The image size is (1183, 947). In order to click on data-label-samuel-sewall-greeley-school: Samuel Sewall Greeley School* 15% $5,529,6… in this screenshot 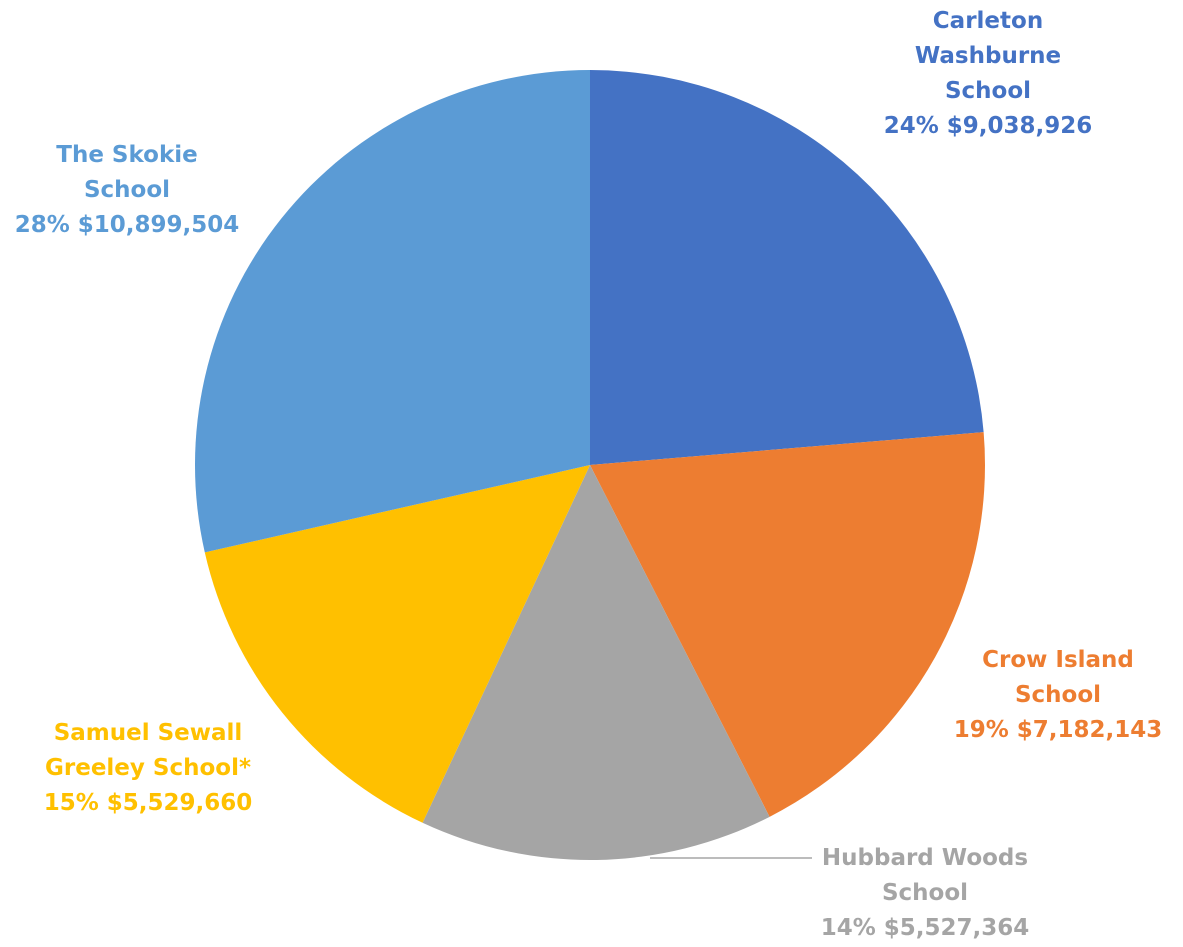, I will do `click(148, 768)`.